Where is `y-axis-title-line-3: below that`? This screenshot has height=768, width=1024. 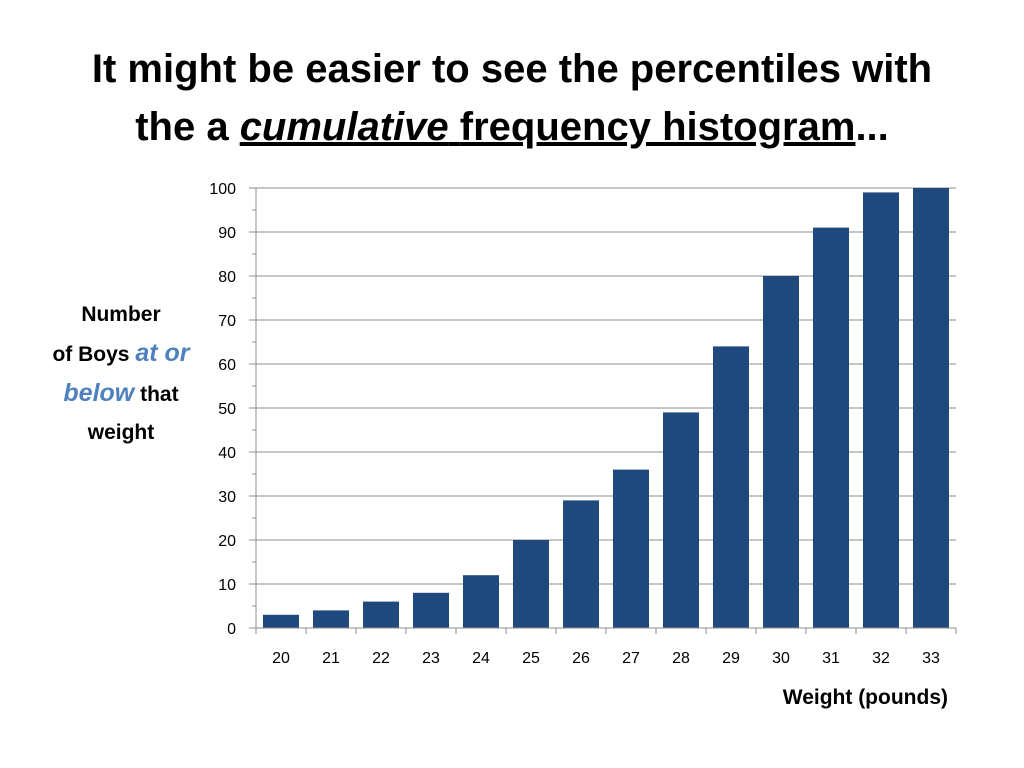 y-axis-title-line-3: below that is located at coordinates (121, 394).